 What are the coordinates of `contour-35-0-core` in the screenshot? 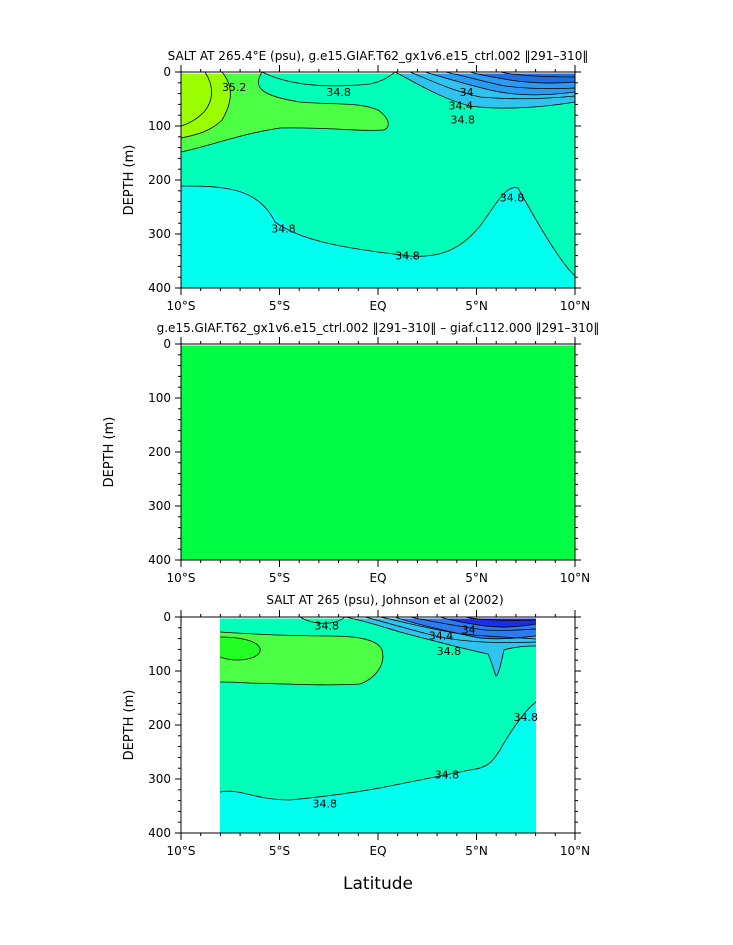 It's located at (240, 648).